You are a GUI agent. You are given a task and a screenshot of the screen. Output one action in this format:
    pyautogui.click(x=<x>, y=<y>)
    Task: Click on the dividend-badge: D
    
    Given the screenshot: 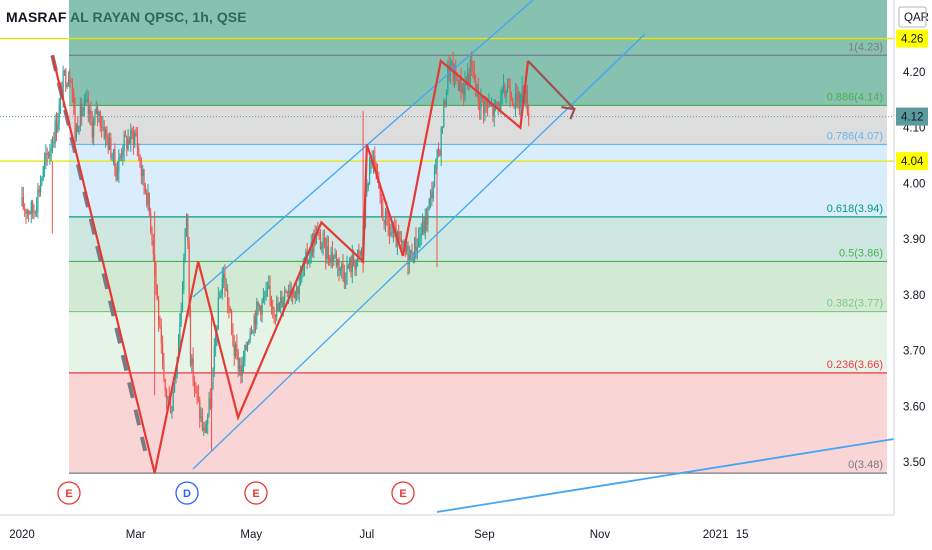 What is the action you would take?
    pyautogui.click(x=187, y=493)
    